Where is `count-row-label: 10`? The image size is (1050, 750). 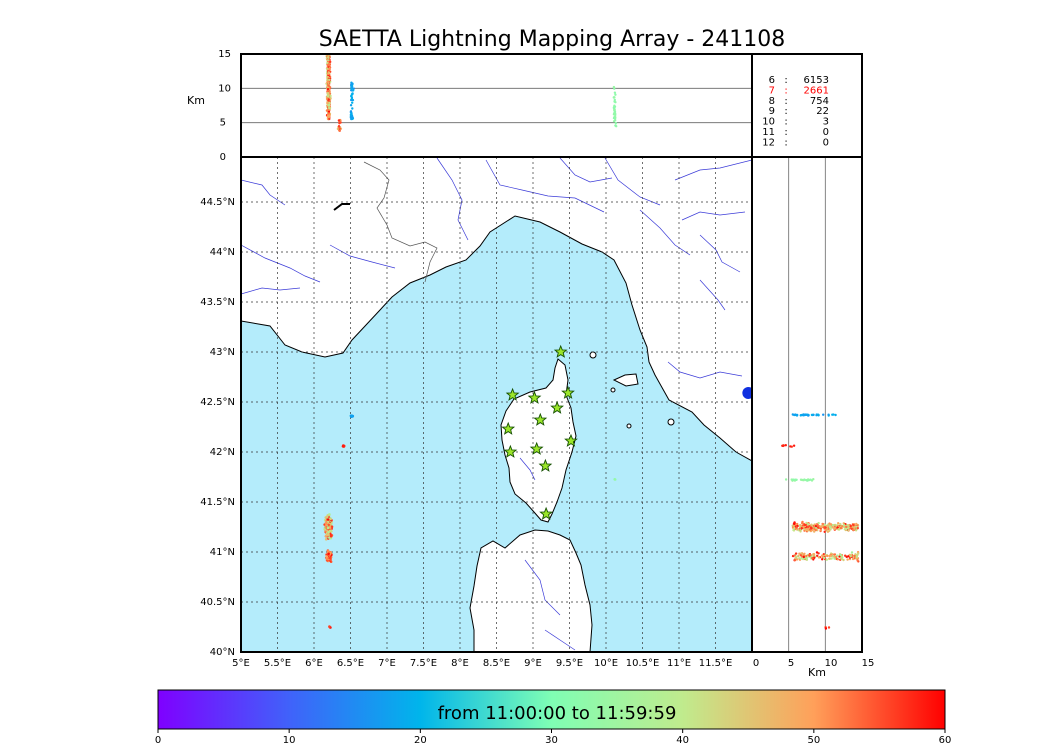 count-row-label: 10 is located at coordinates (768, 122).